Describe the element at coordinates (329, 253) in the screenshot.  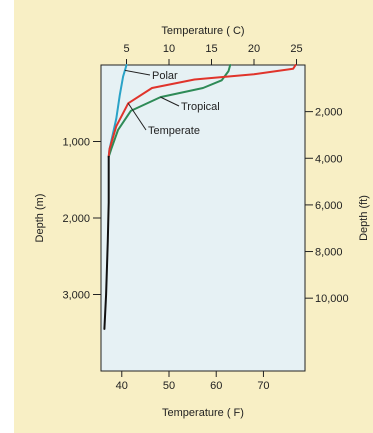
I see `right-tick-label: 8,000` at that location.